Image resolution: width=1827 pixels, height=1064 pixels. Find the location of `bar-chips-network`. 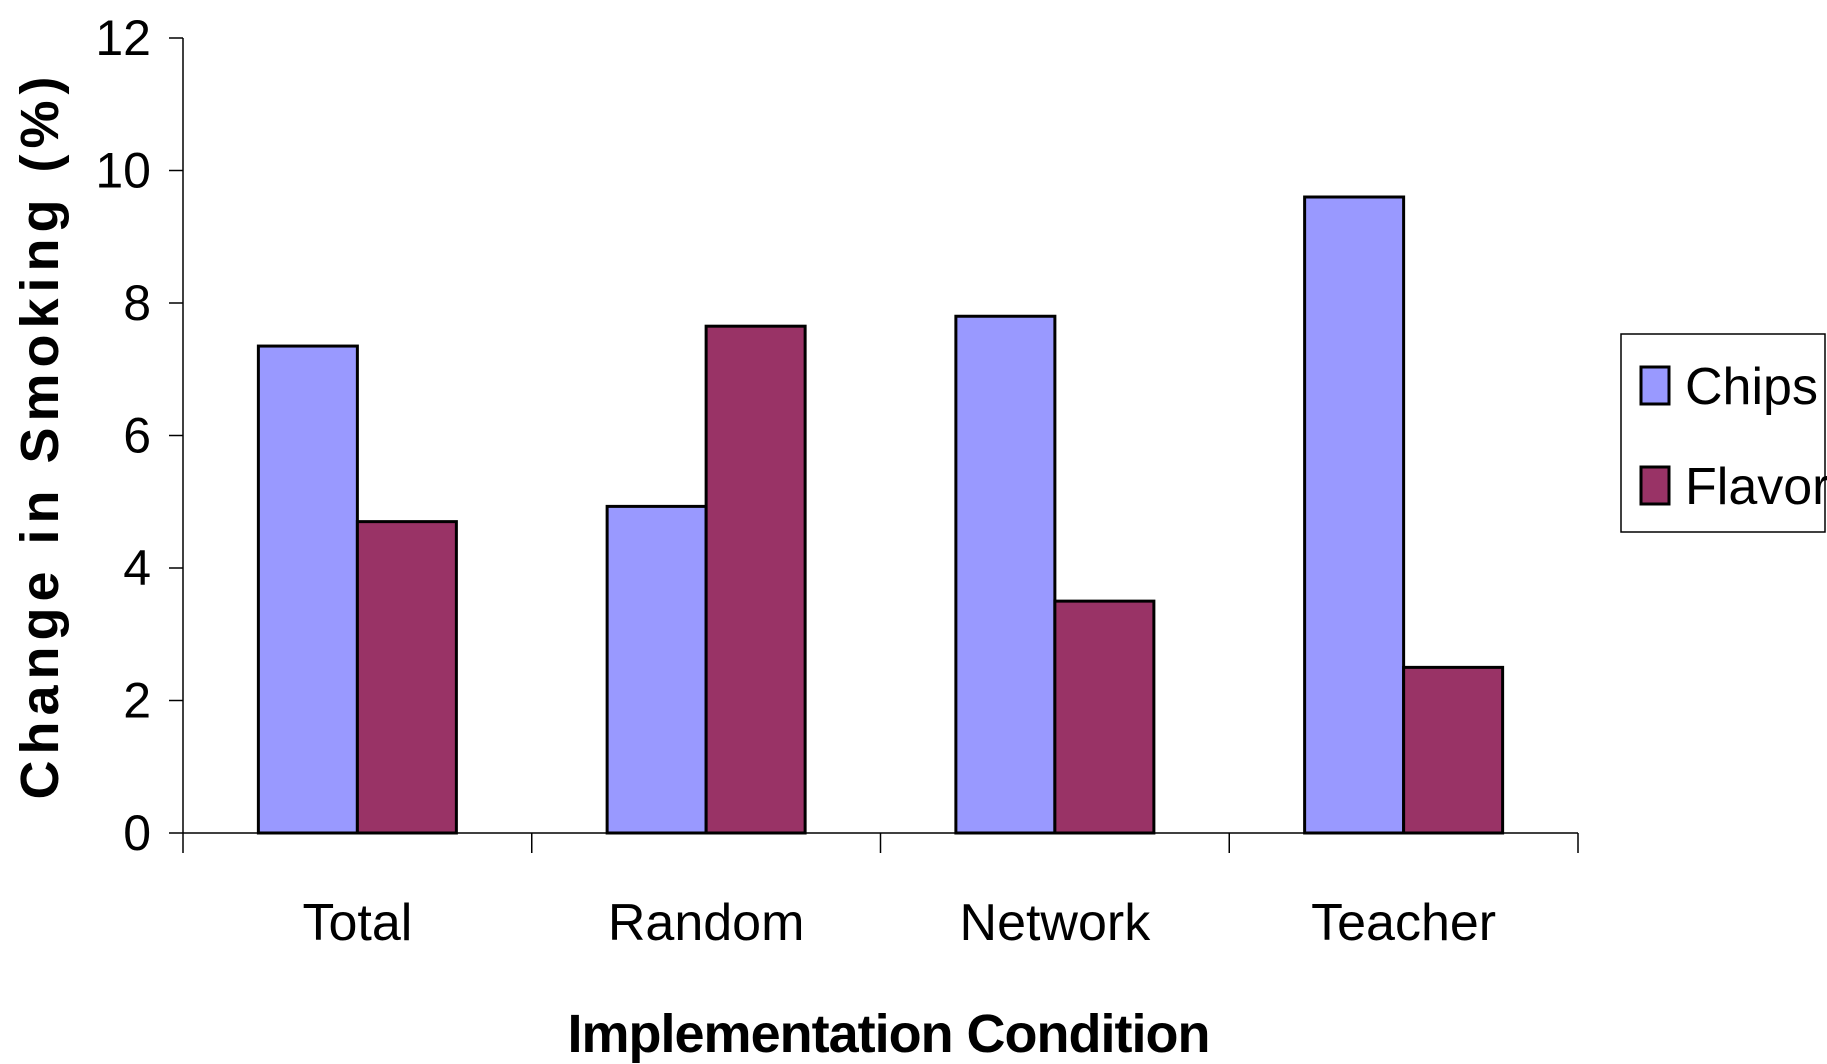

bar-chips-network is located at coordinates (1005, 574).